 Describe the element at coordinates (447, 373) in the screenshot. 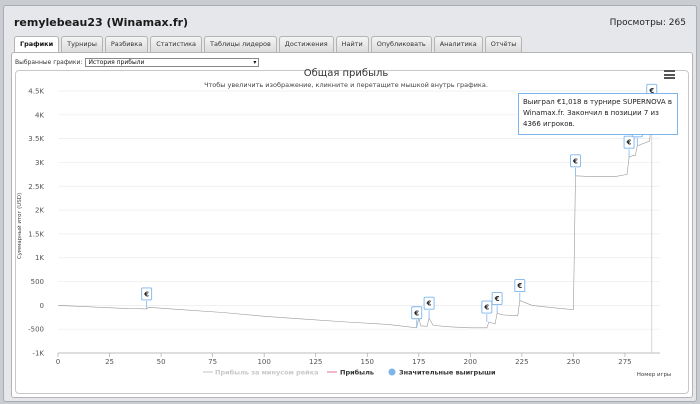

I see `legend-wins-label: Значительные выигрыши` at that location.